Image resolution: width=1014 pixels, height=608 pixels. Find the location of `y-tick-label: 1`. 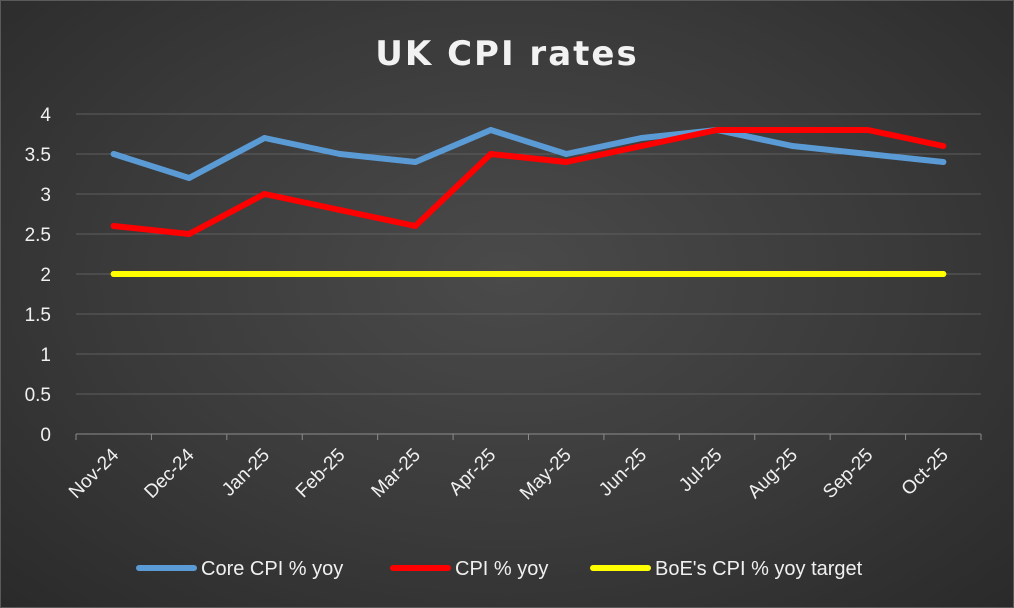

y-tick-label: 1 is located at coordinates (45, 355).